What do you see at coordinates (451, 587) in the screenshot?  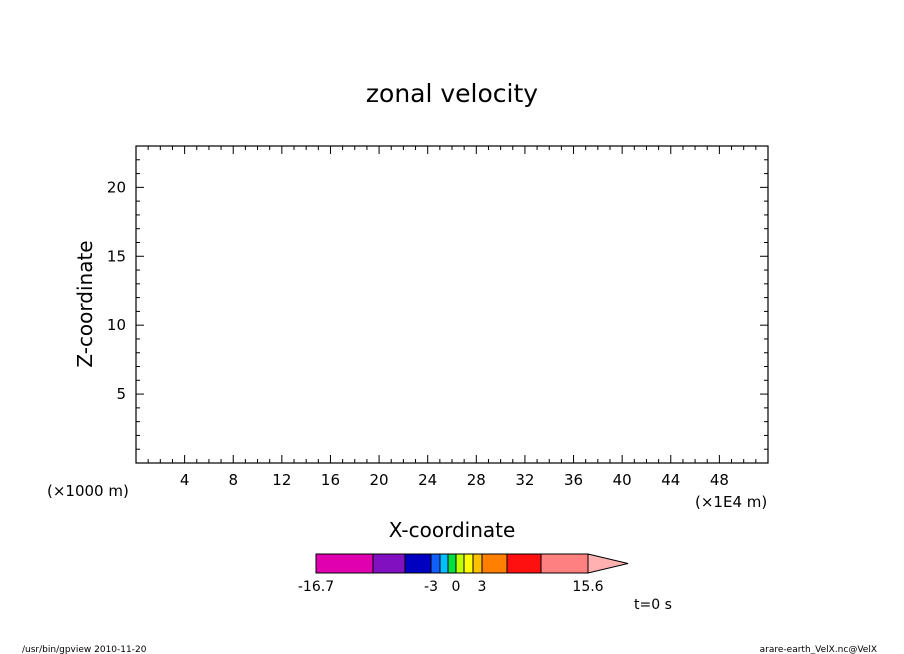 I see `colorbar-labels: -16.7 -3 0 3 15.6` at bounding box center [451, 587].